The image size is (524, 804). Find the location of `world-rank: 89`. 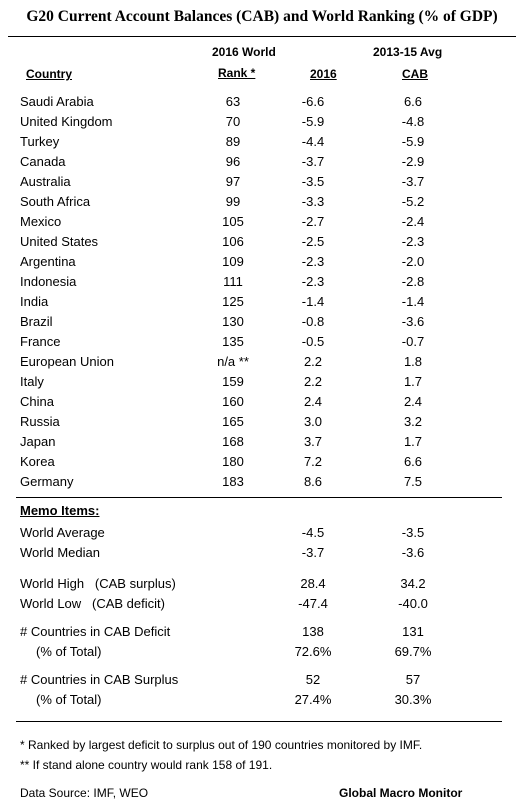

world-rank: 89 is located at coordinates (233, 141).